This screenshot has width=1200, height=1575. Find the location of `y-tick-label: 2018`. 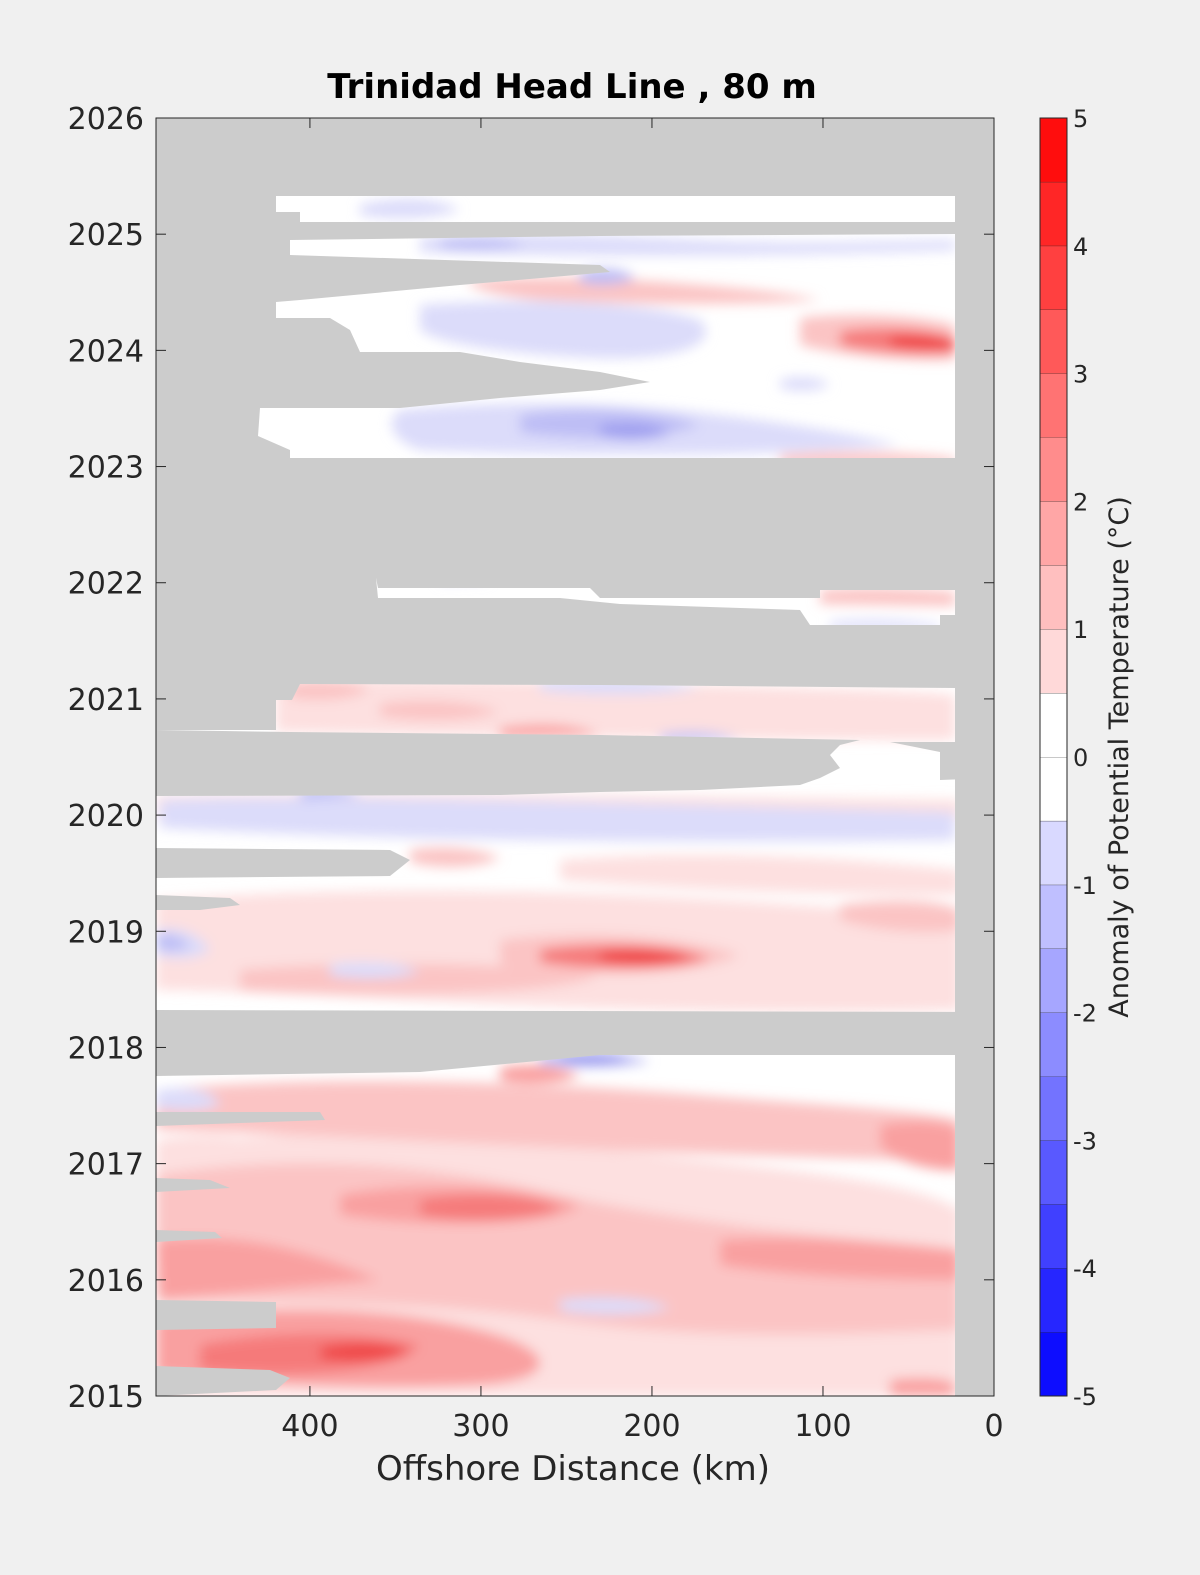

y-tick-label: 2018 is located at coordinates (106, 1048).